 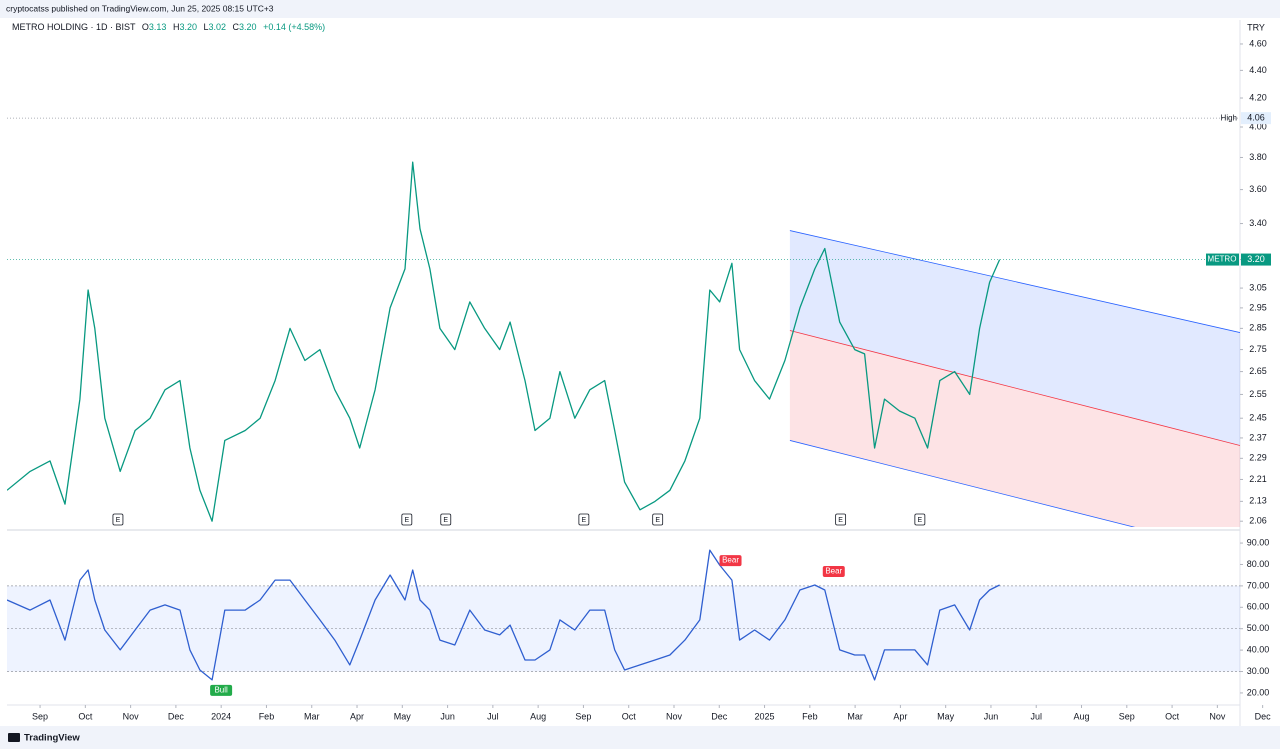 What do you see at coordinates (248, 27) in the screenshot?
I see `legend-close: 3.20` at bounding box center [248, 27].